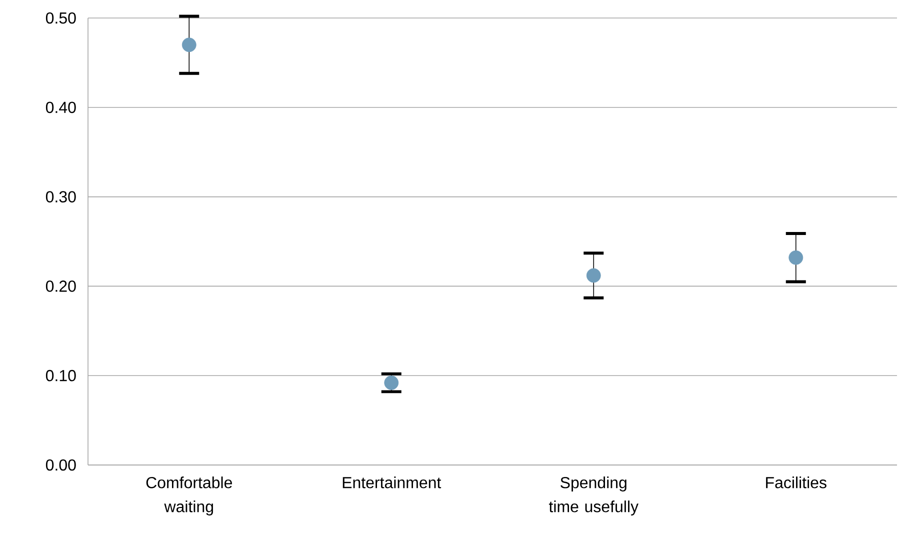  I want to click on y-tick-label: 0.10, so click(61, 376).